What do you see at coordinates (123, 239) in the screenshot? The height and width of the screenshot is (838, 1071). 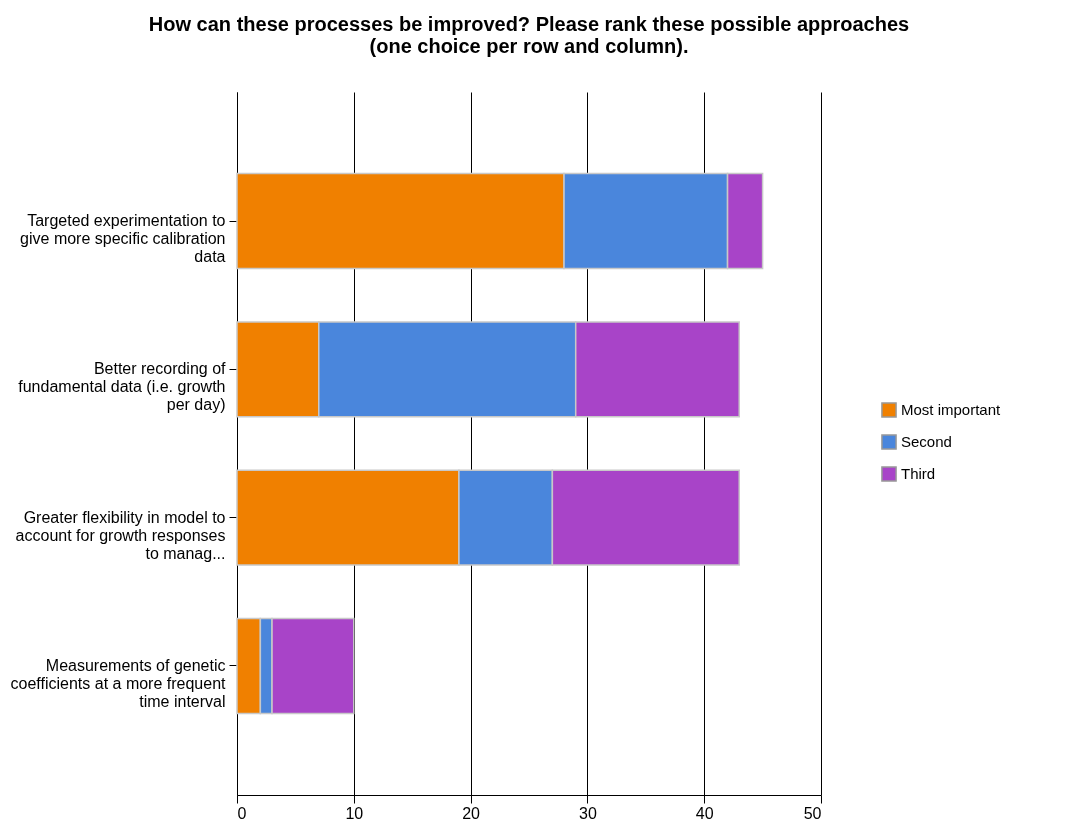 I see `y-tick-label: Targeted experimentation to give more specific calibration data` at bounding box center [123, 239].